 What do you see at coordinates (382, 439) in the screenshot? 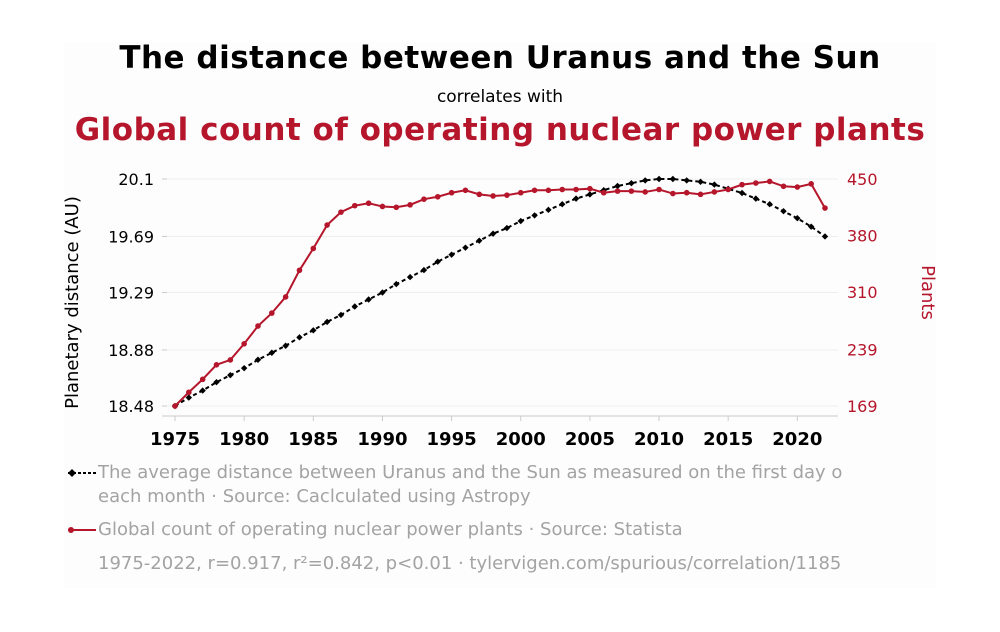
I see `x-tick-label: 1990` at bounding box center [382, 439].